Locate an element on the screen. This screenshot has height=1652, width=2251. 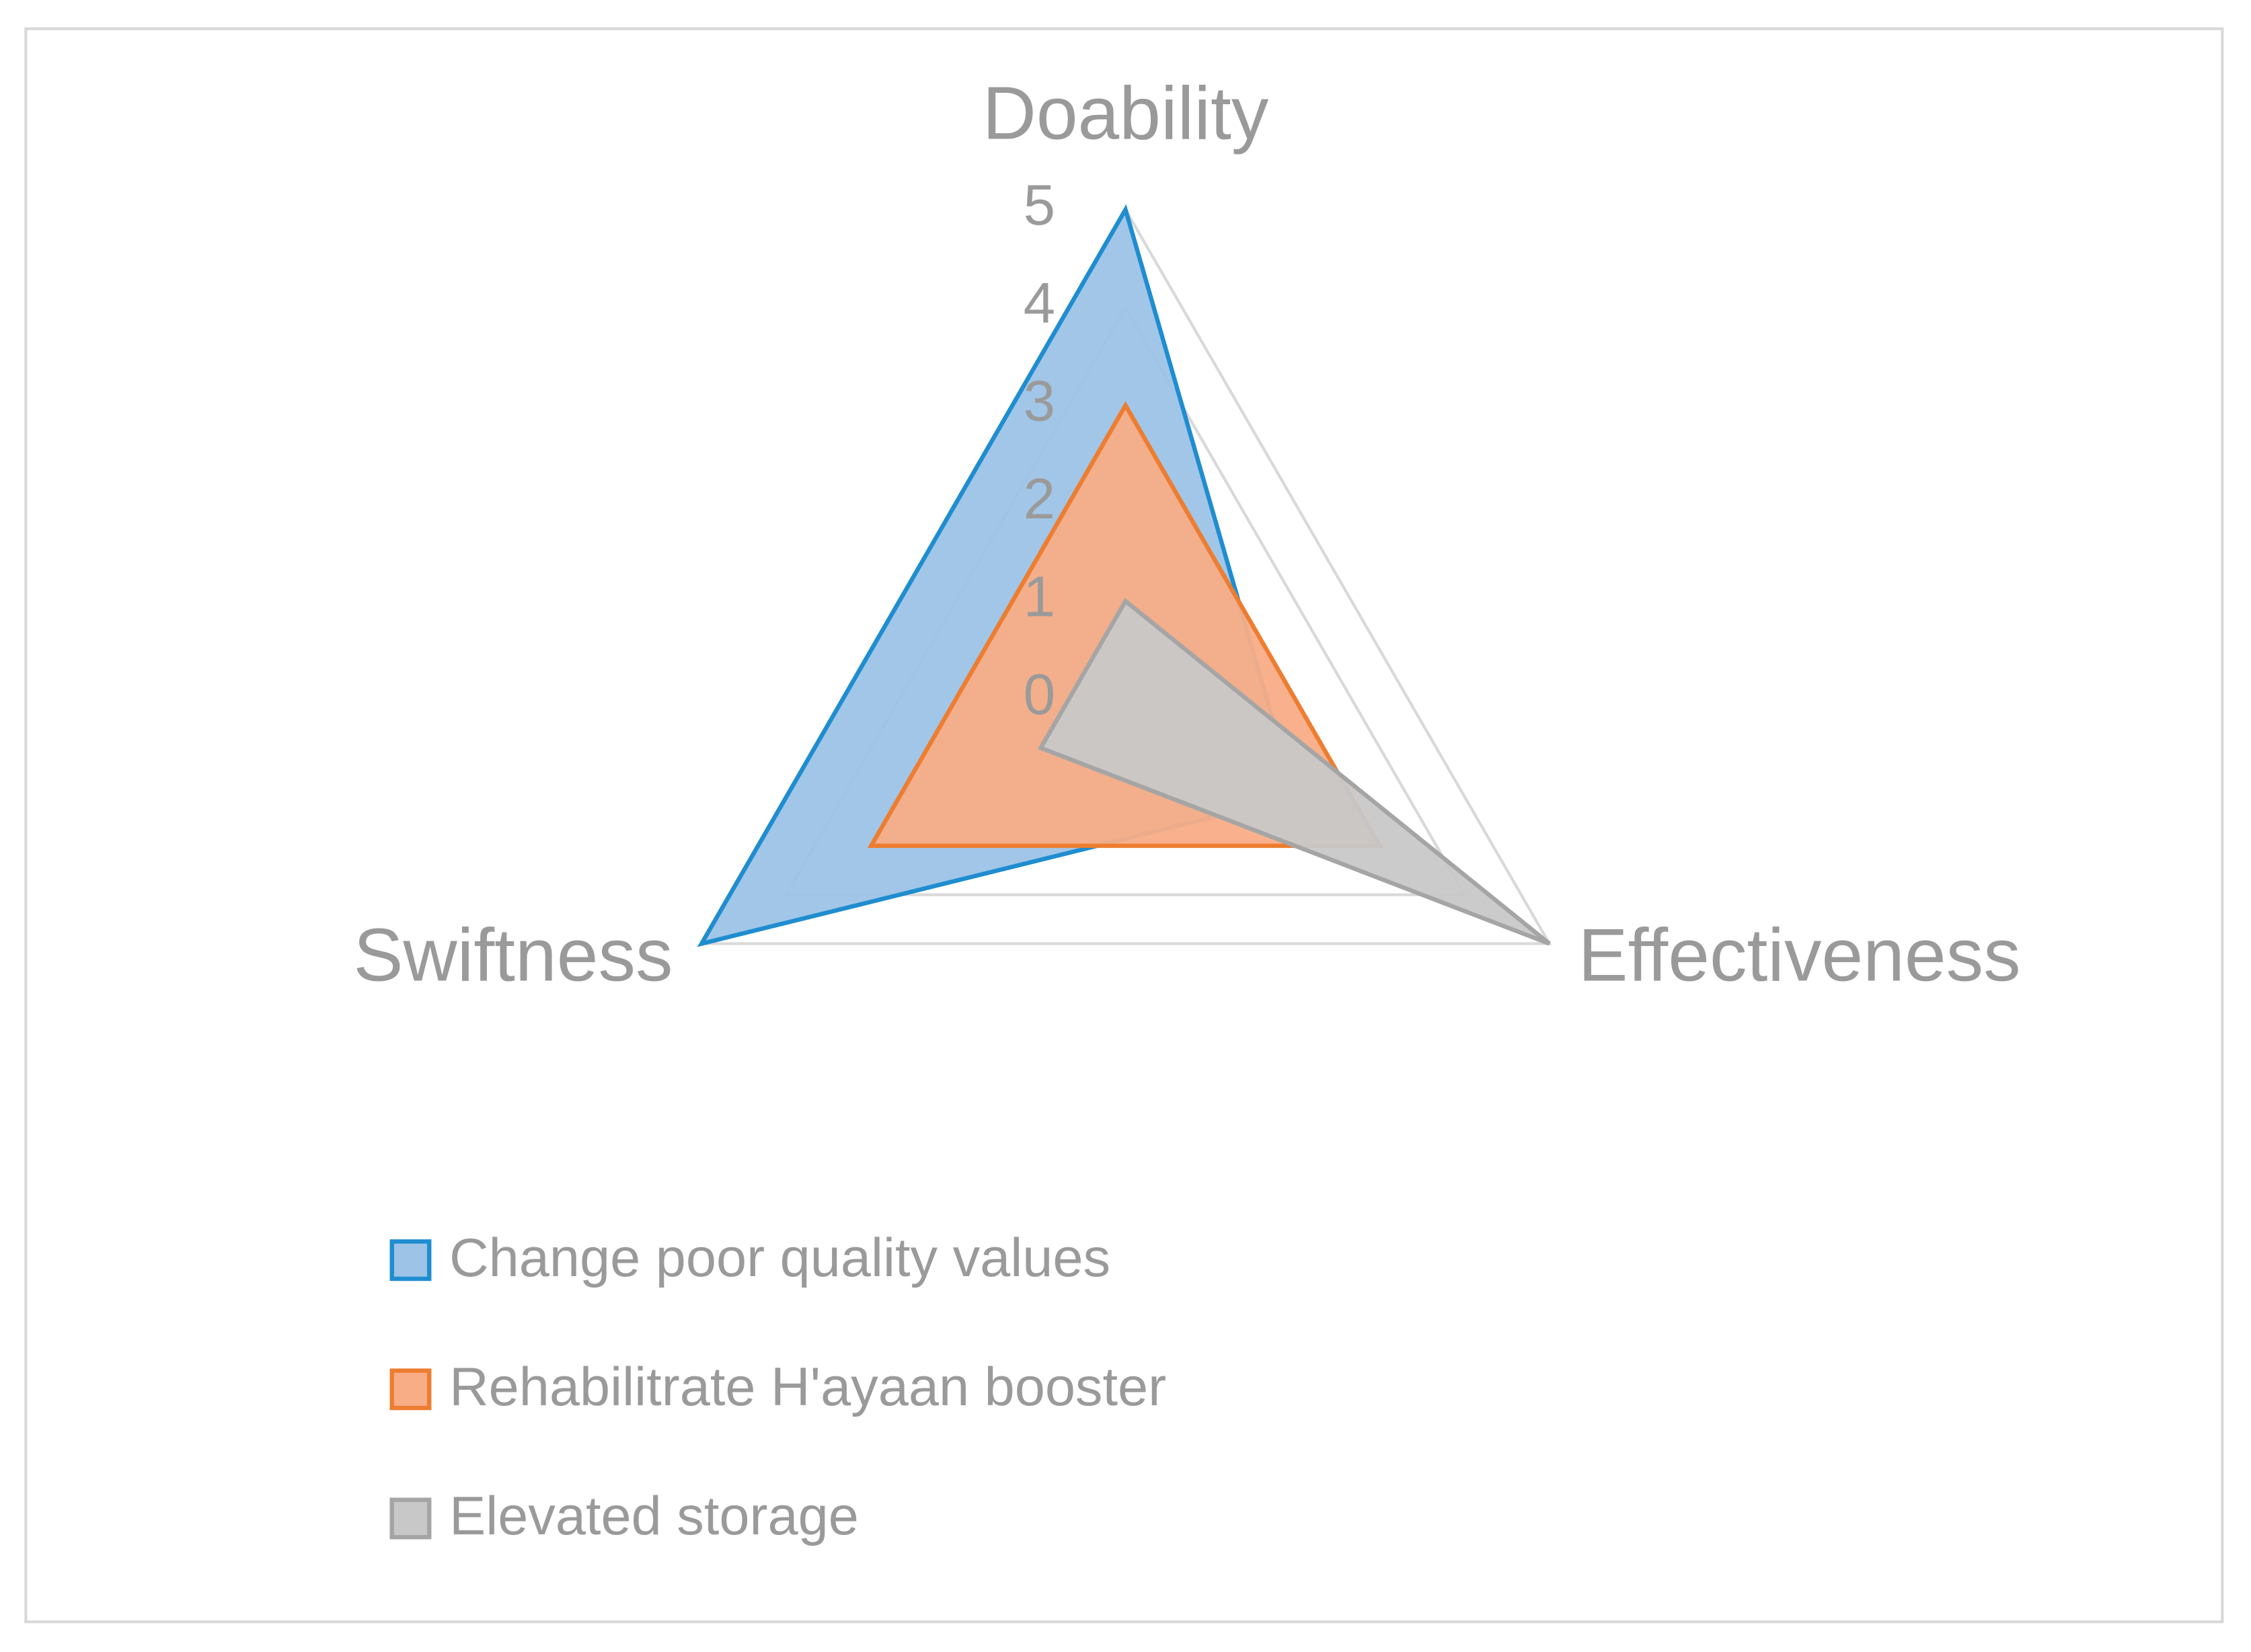
category-label: Swiftness is located at coordinates (513, 955).